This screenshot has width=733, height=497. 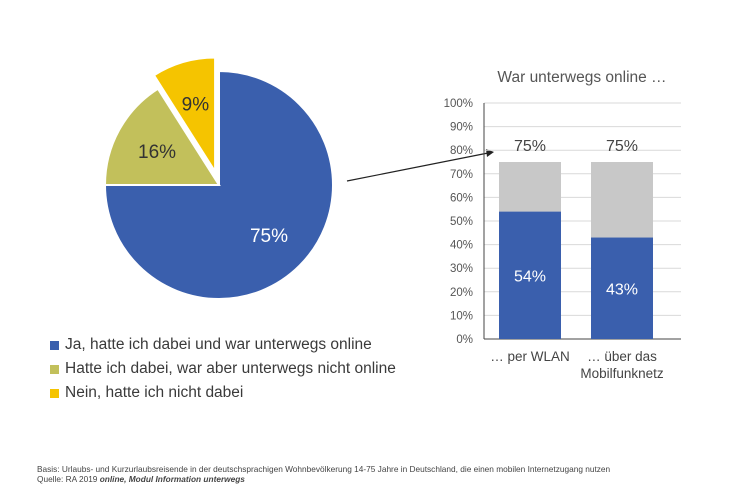 What do you see at coordinates (54, 393) in the screenshot?
I see `legend-swatch-yellow` at bounding box center [54, 393].